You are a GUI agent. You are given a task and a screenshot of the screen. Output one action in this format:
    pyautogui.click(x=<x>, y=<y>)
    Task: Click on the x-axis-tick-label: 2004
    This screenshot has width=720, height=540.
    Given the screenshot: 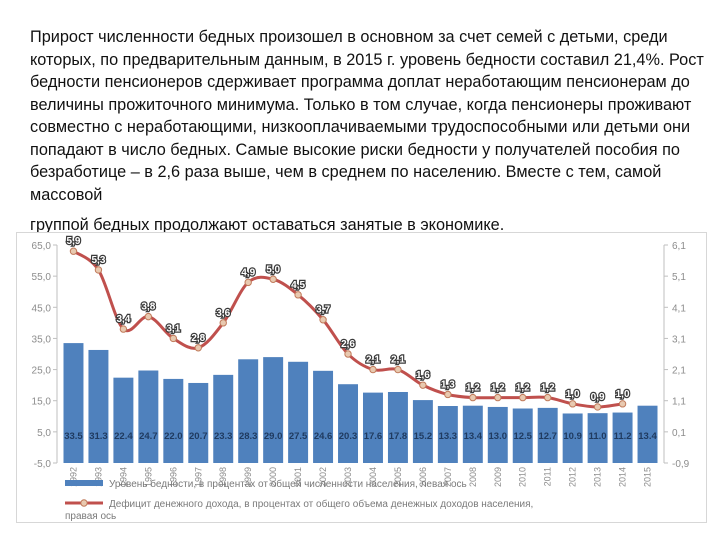 What is the action you would take?
    pyautogui.click(x=373, y=477)
    